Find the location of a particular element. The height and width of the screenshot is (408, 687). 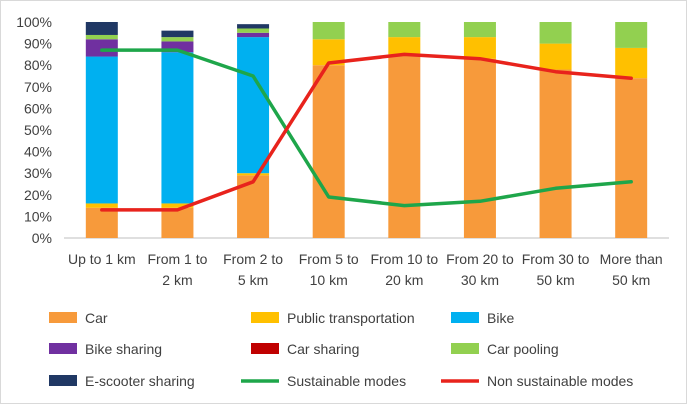

y-tick-label: 40% is located at coordinates (38, 152).